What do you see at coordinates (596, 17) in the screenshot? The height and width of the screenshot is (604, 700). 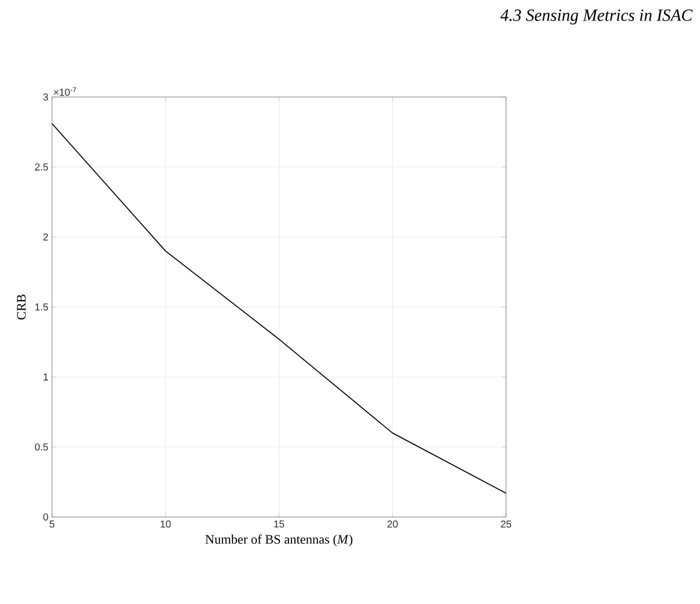 I see `text: 4.3 Sensing Metrics in ISAC` at bounding box center [596, 17].